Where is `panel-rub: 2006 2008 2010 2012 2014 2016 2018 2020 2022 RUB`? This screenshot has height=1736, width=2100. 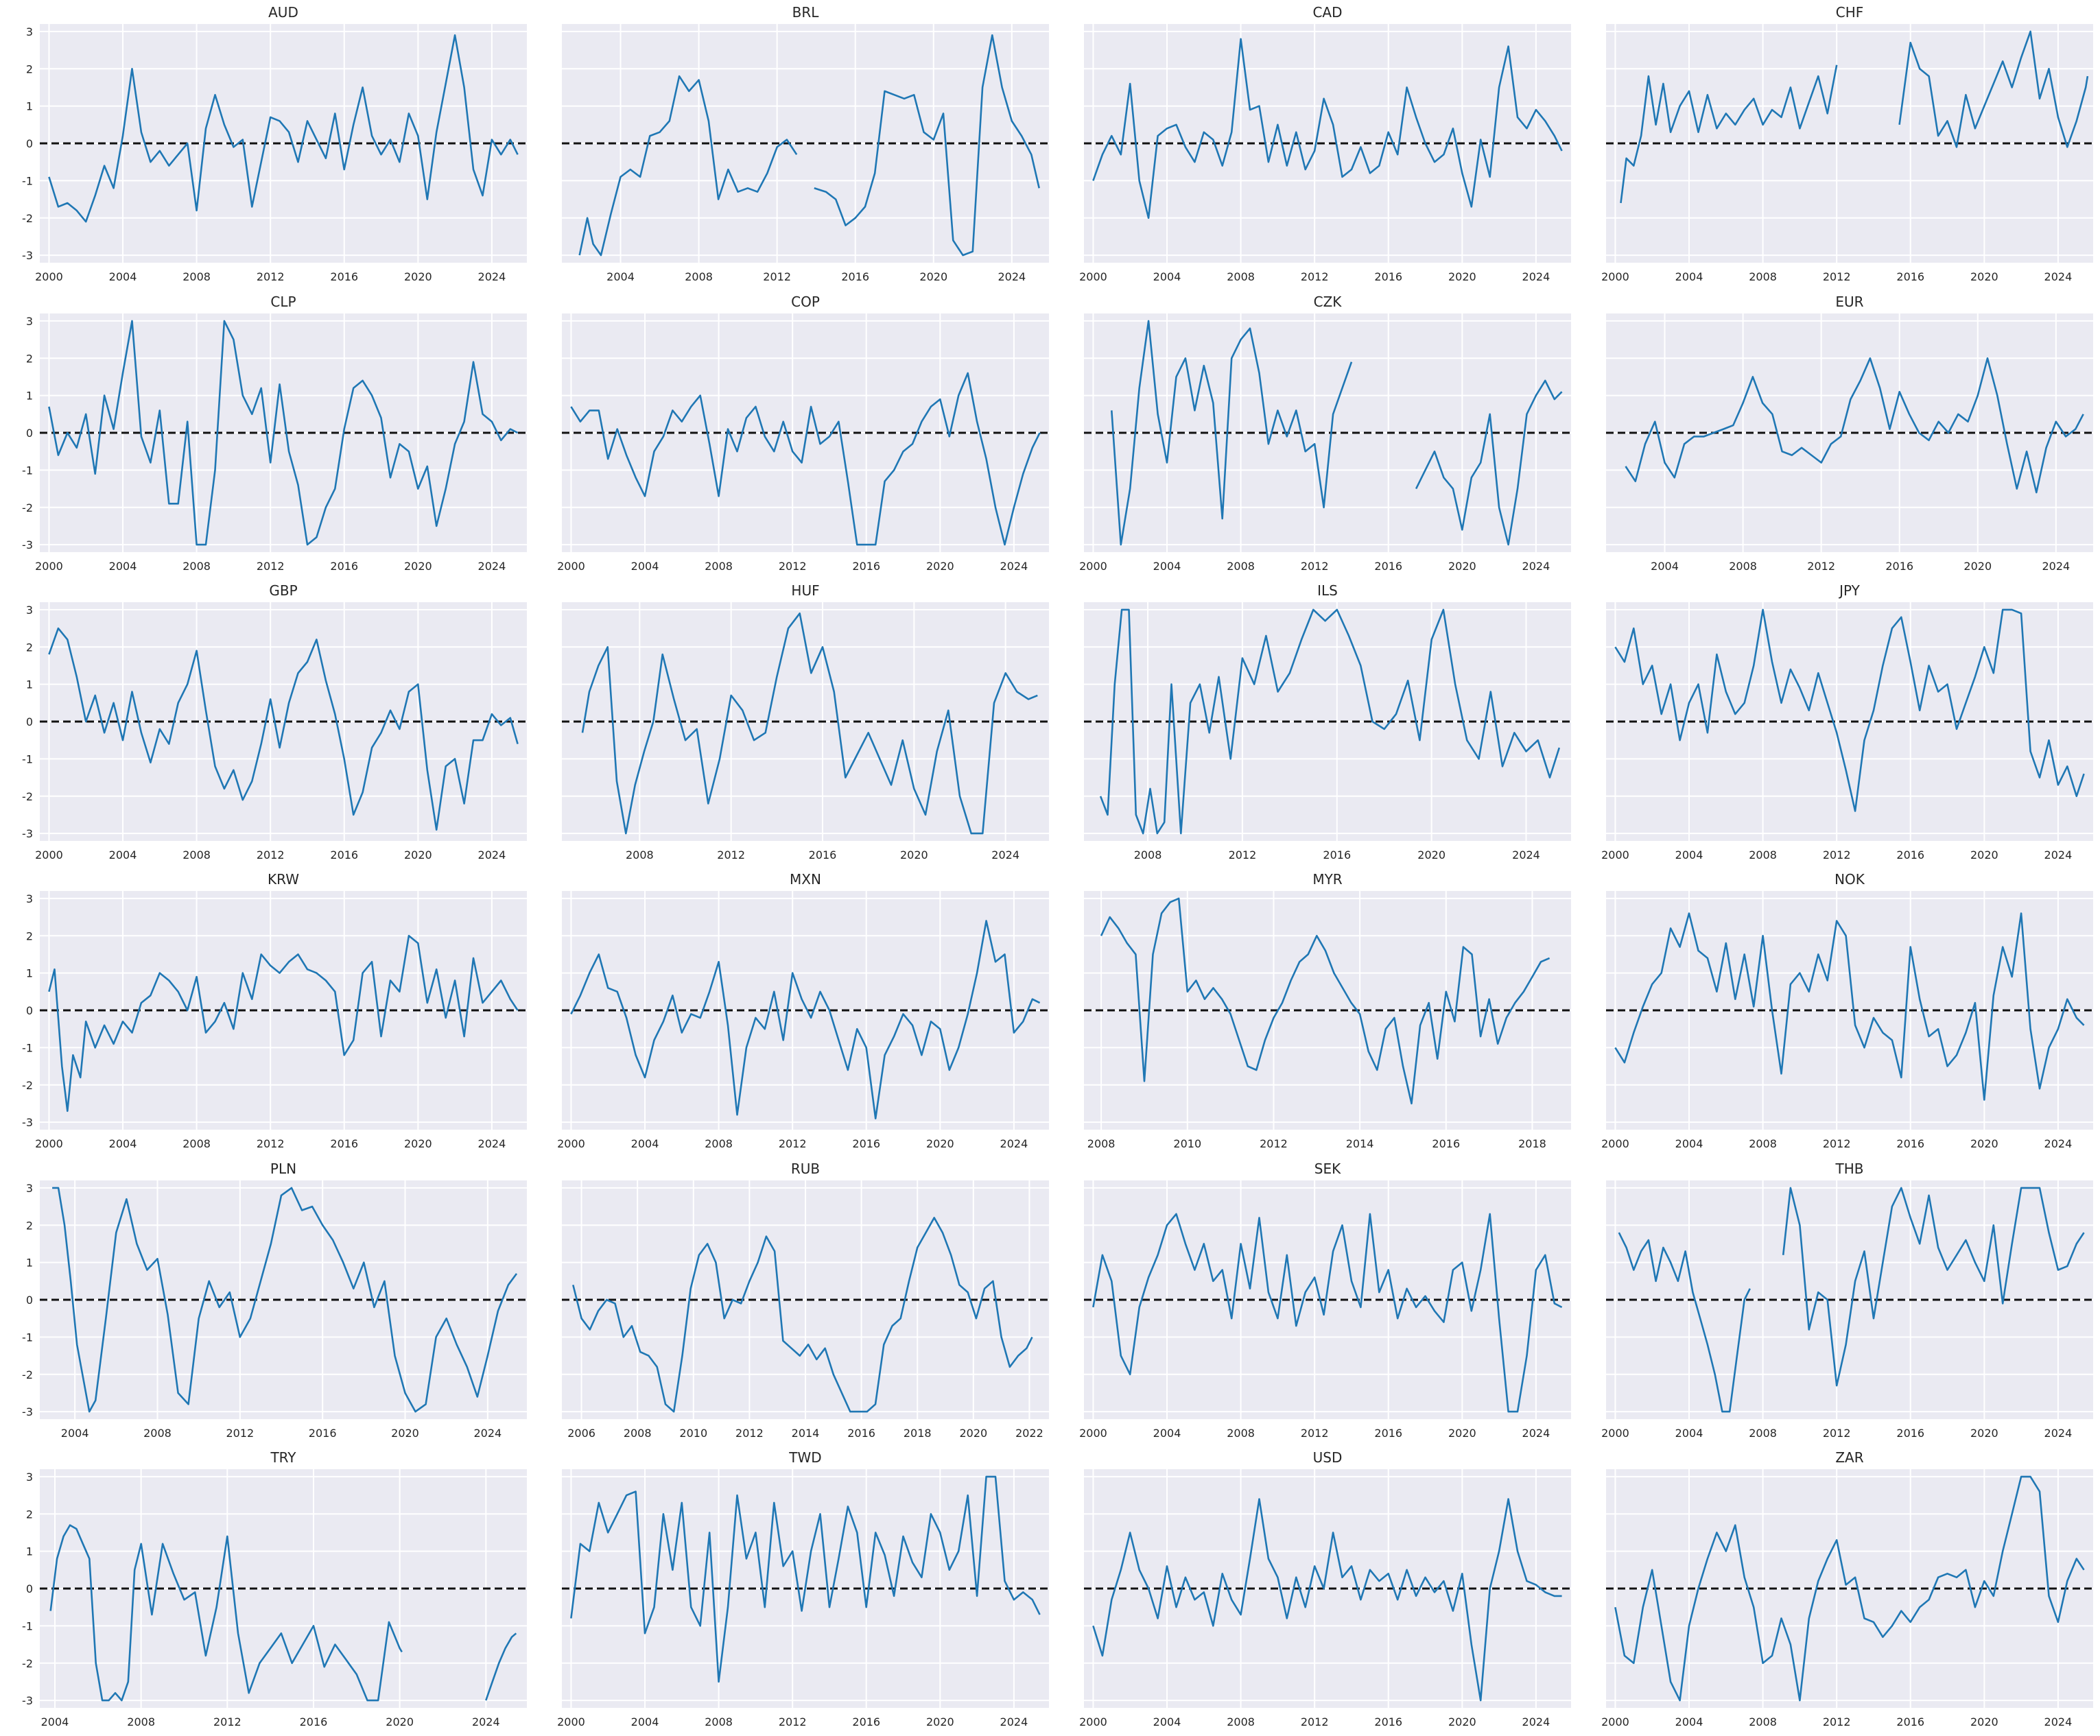
panel-rub: 2006 2008 2010 2012 2014 2016 2018 2020 2022 RUB is located at coordinates (805, 1301).